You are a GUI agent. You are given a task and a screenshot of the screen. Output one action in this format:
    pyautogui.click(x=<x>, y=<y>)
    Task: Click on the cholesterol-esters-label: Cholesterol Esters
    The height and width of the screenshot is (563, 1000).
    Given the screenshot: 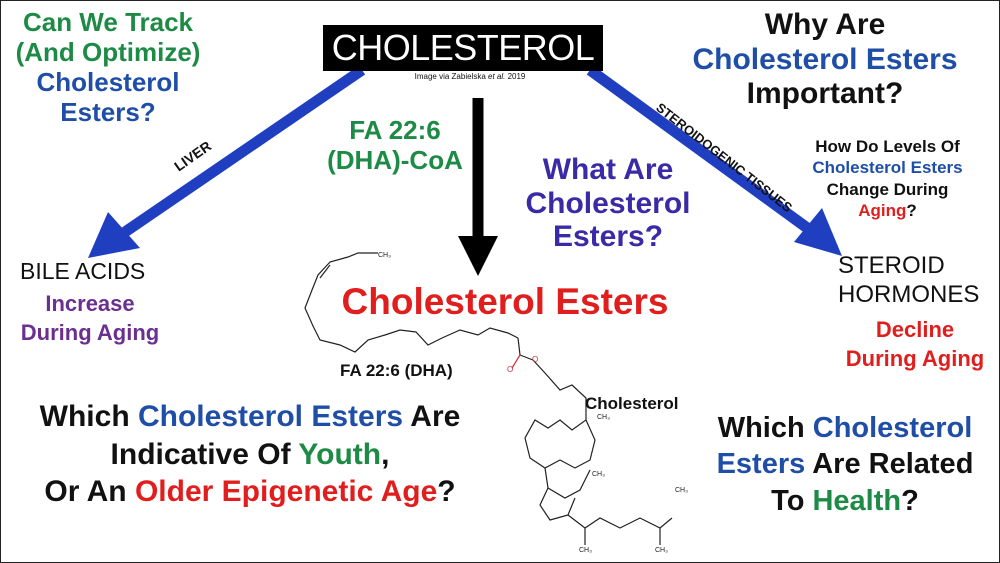 What is the action you would take?
    pyautogui.click(x=505, y=301)
    